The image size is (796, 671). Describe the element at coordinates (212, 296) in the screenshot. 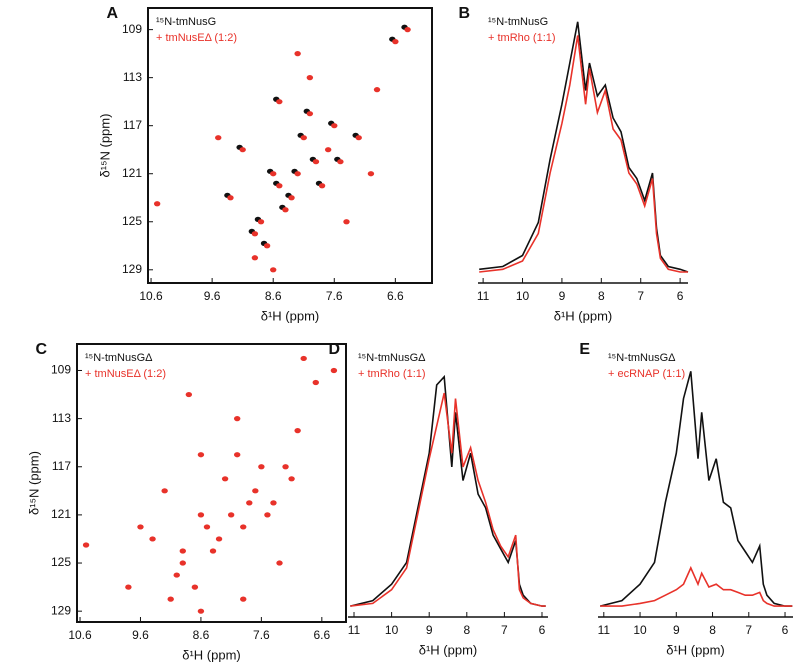

I see `x-tick-label: 9.6` at that location.